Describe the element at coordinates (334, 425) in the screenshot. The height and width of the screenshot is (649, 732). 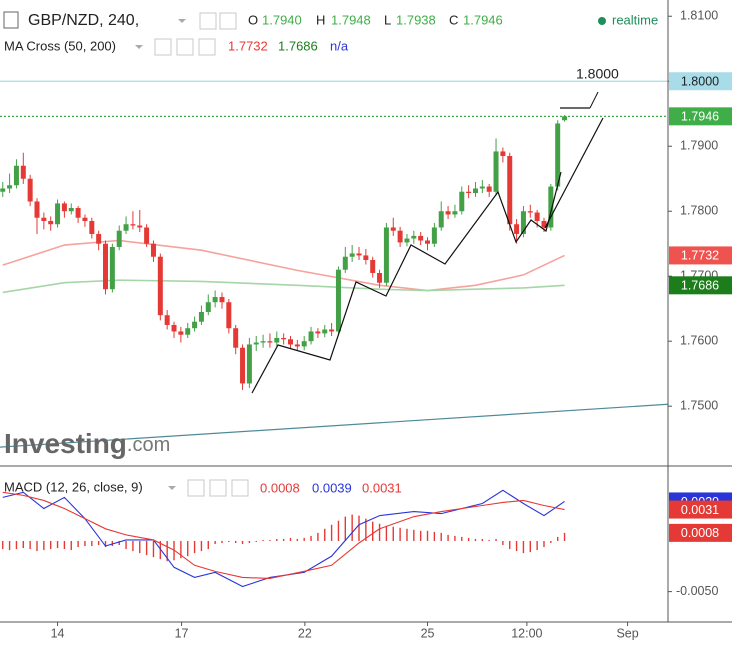
I see `trendline` at that location.